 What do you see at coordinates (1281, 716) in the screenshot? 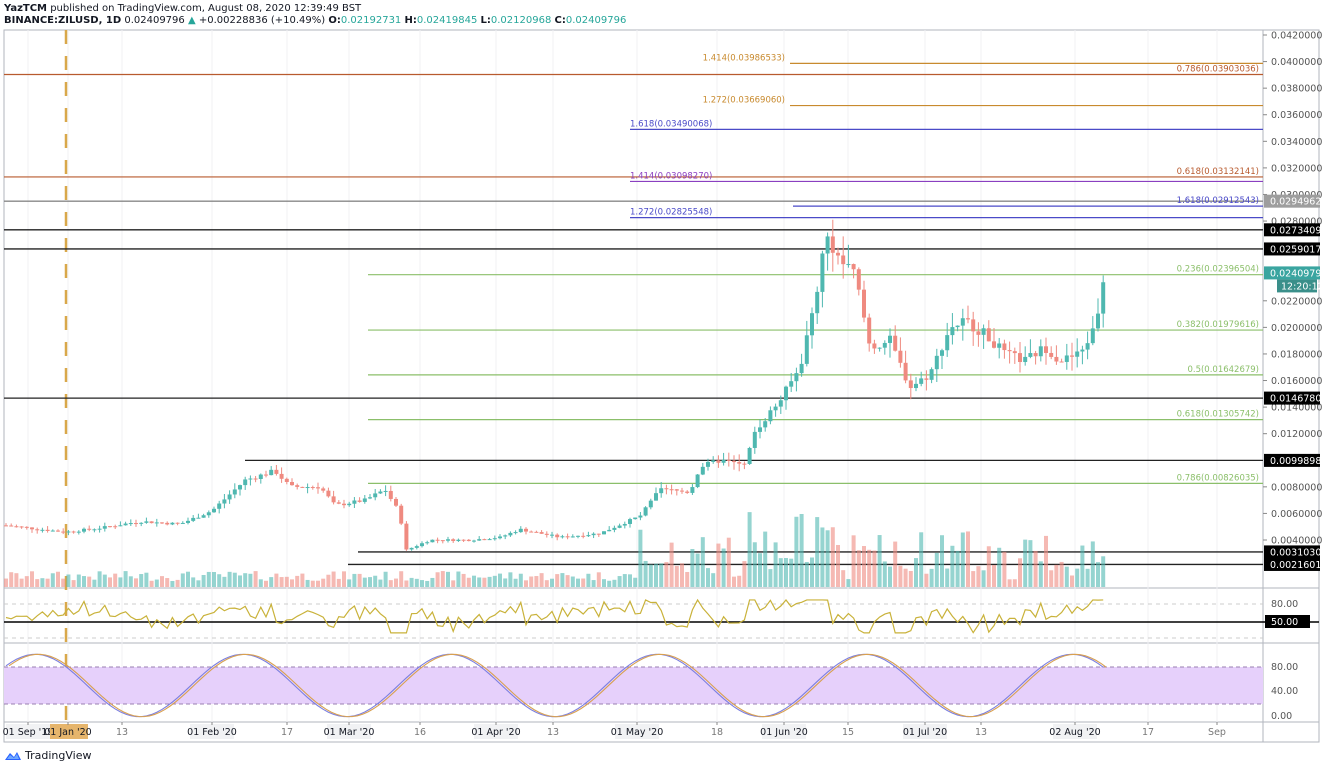
I see `stoch-level-label: 0.00` at bounding box center [1281, 716].